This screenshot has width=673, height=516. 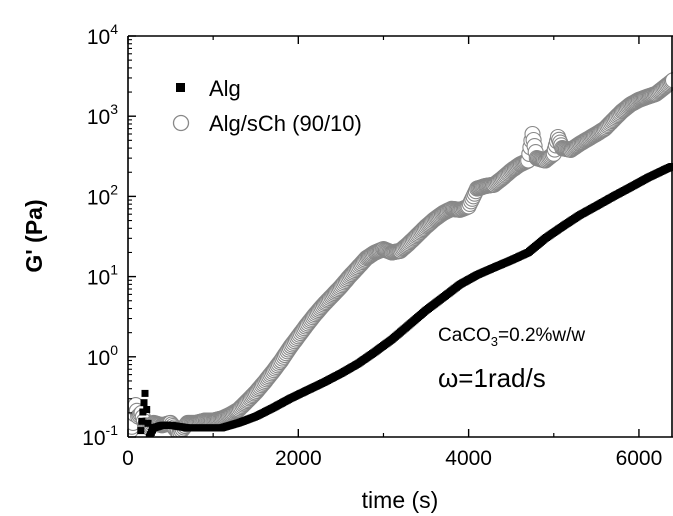 What do you see at coordinates (225, 88) in the screenshot?
I see `legend-label-alg: Alg` at bounding box center [225, 88].